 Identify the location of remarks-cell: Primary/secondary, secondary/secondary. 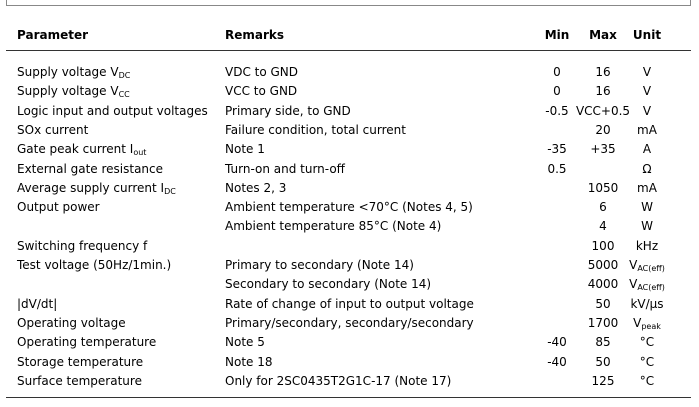
(349, 322).